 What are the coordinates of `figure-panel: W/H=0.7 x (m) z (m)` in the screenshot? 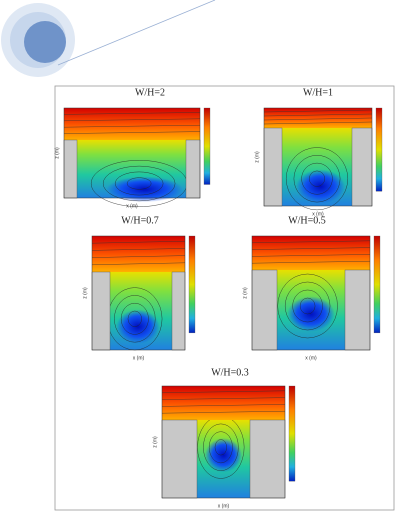 It's located at (139, 288).